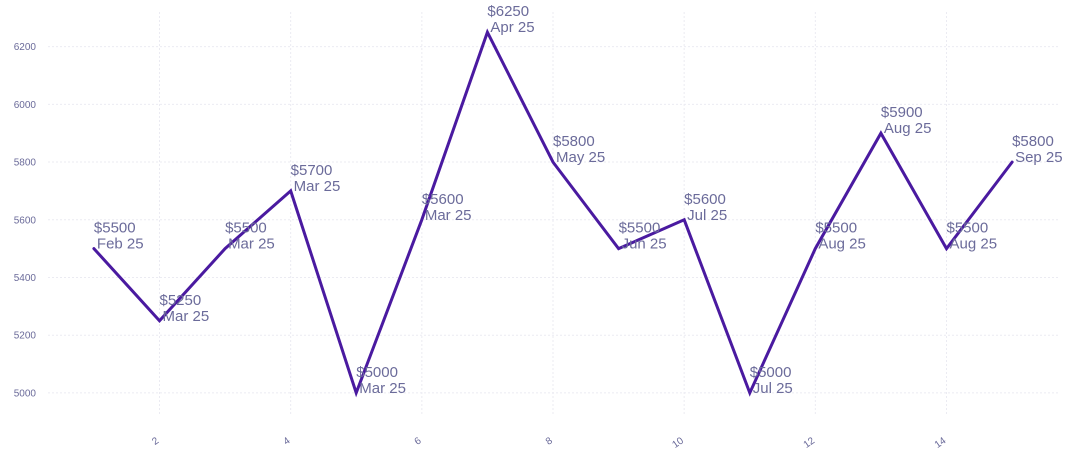  I want to click on y-tick-label-3: 5600, so click(25, 220).